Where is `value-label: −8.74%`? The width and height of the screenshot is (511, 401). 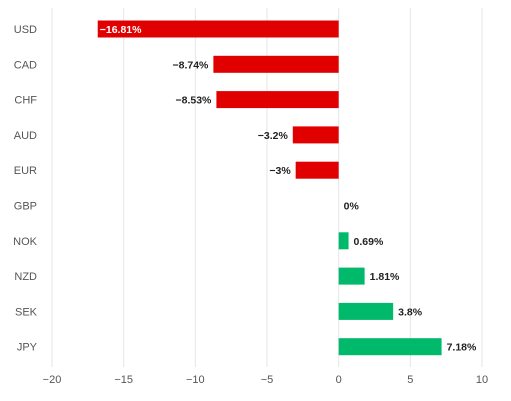 value-label: −8.74% is located at coordinates (190, 65).